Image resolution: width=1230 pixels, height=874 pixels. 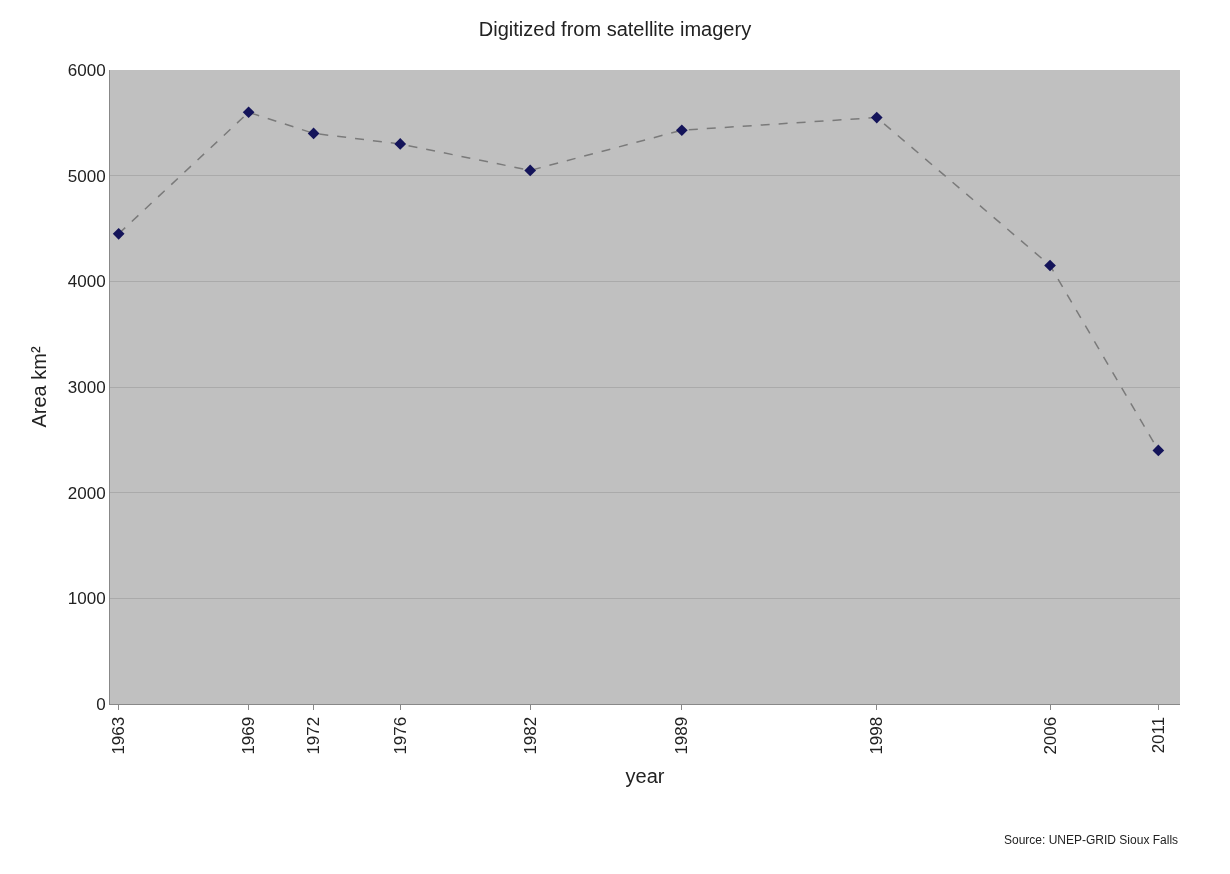 I want to click on x-tick-label: 1982, so click(x=530, y=735).